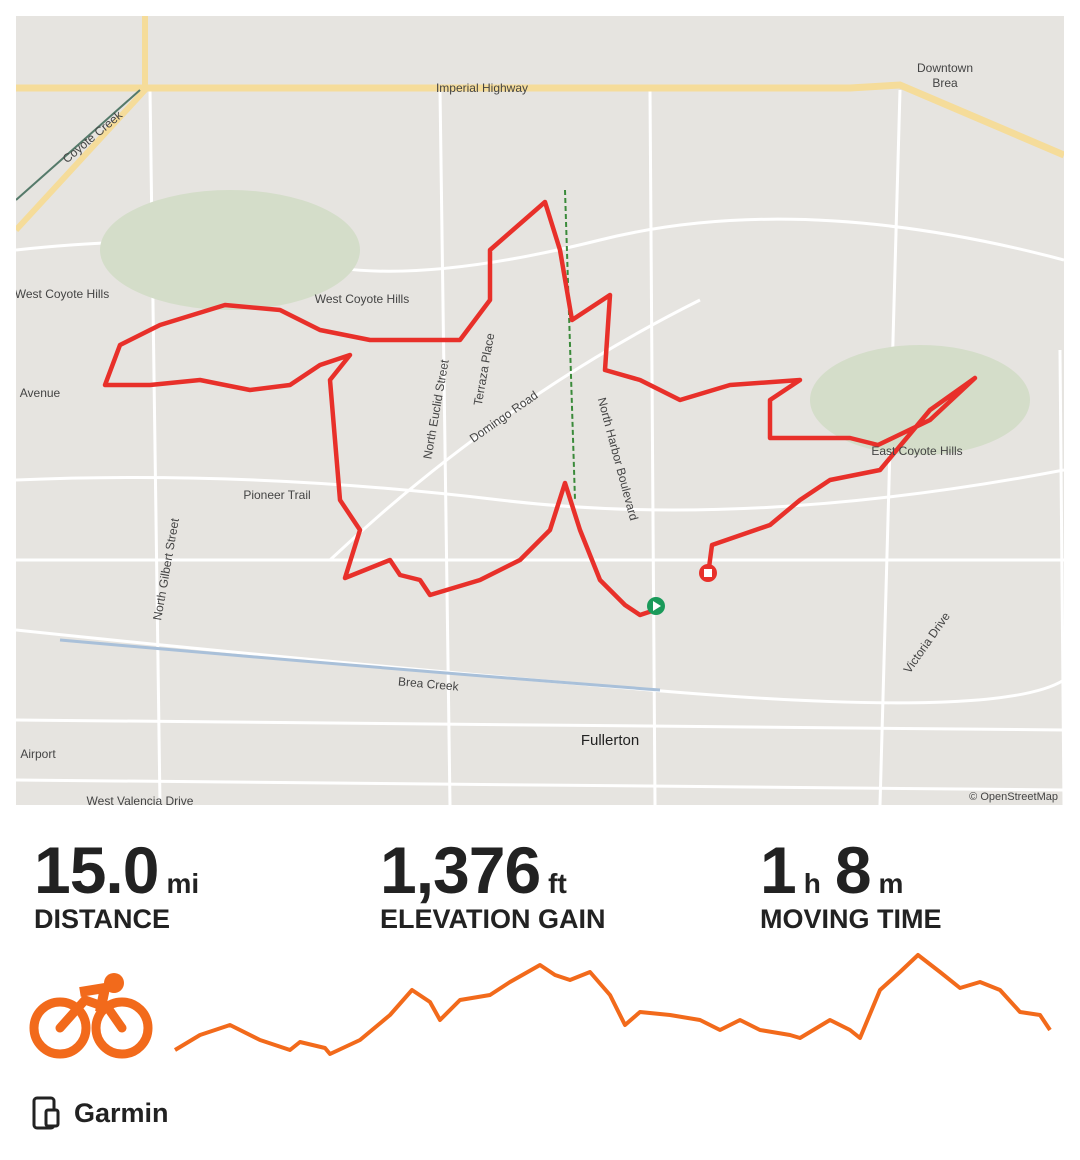 The width and height of the screenshot is (1080, 1160). I want to click on stat-value: 15.0, so click(96, 870).